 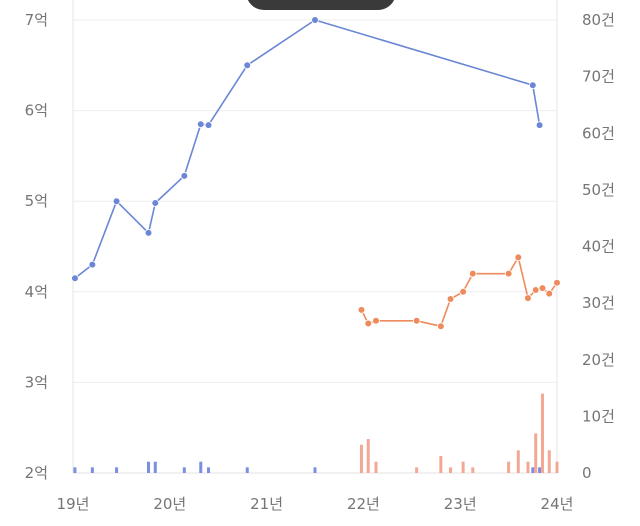 I want to click on y-right-tick-label: 20건, so click(x=598, y=360).